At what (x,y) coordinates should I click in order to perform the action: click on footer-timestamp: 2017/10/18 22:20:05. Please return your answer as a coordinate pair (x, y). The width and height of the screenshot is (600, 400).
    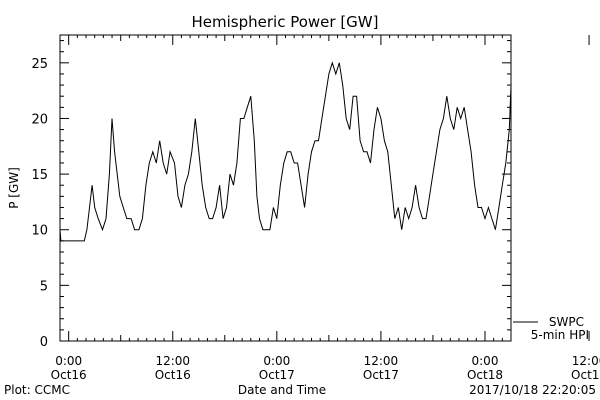
    Looking at the image, I should click on (532, 390).